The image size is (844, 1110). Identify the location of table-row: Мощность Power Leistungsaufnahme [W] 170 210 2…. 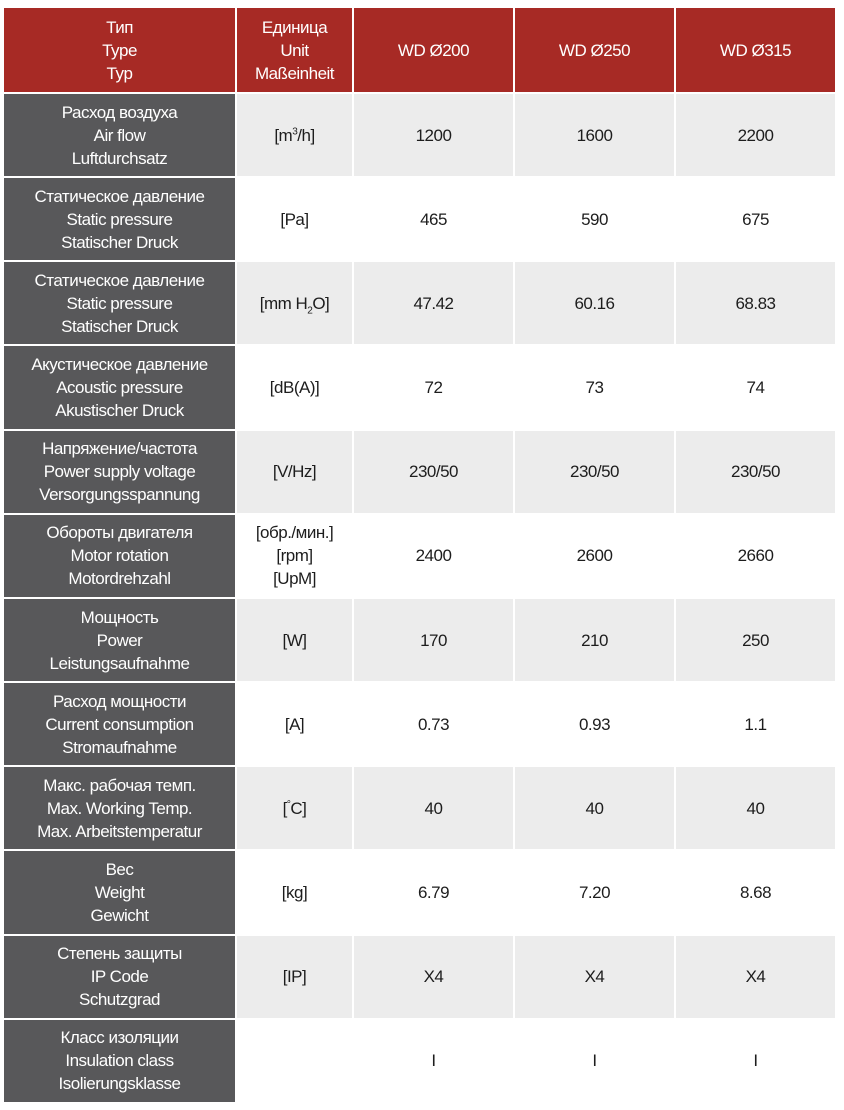
(420, 640).